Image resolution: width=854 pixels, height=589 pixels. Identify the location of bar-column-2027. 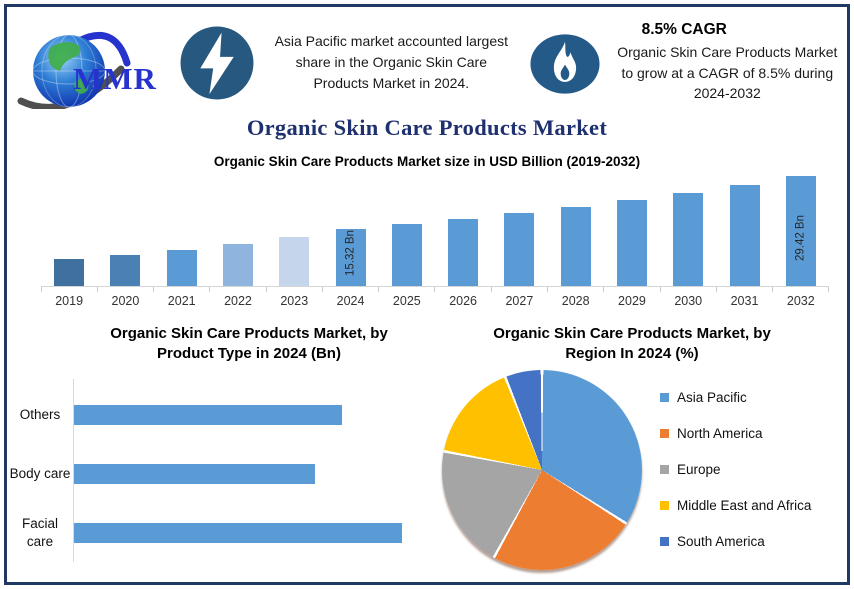
(520, 233).